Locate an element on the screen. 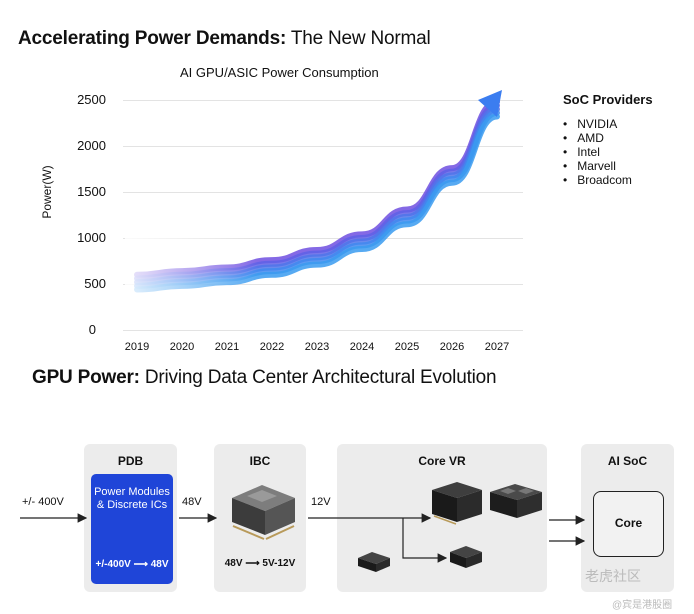  y-tick-1500: 1500 is located at coordinates (91, 191).